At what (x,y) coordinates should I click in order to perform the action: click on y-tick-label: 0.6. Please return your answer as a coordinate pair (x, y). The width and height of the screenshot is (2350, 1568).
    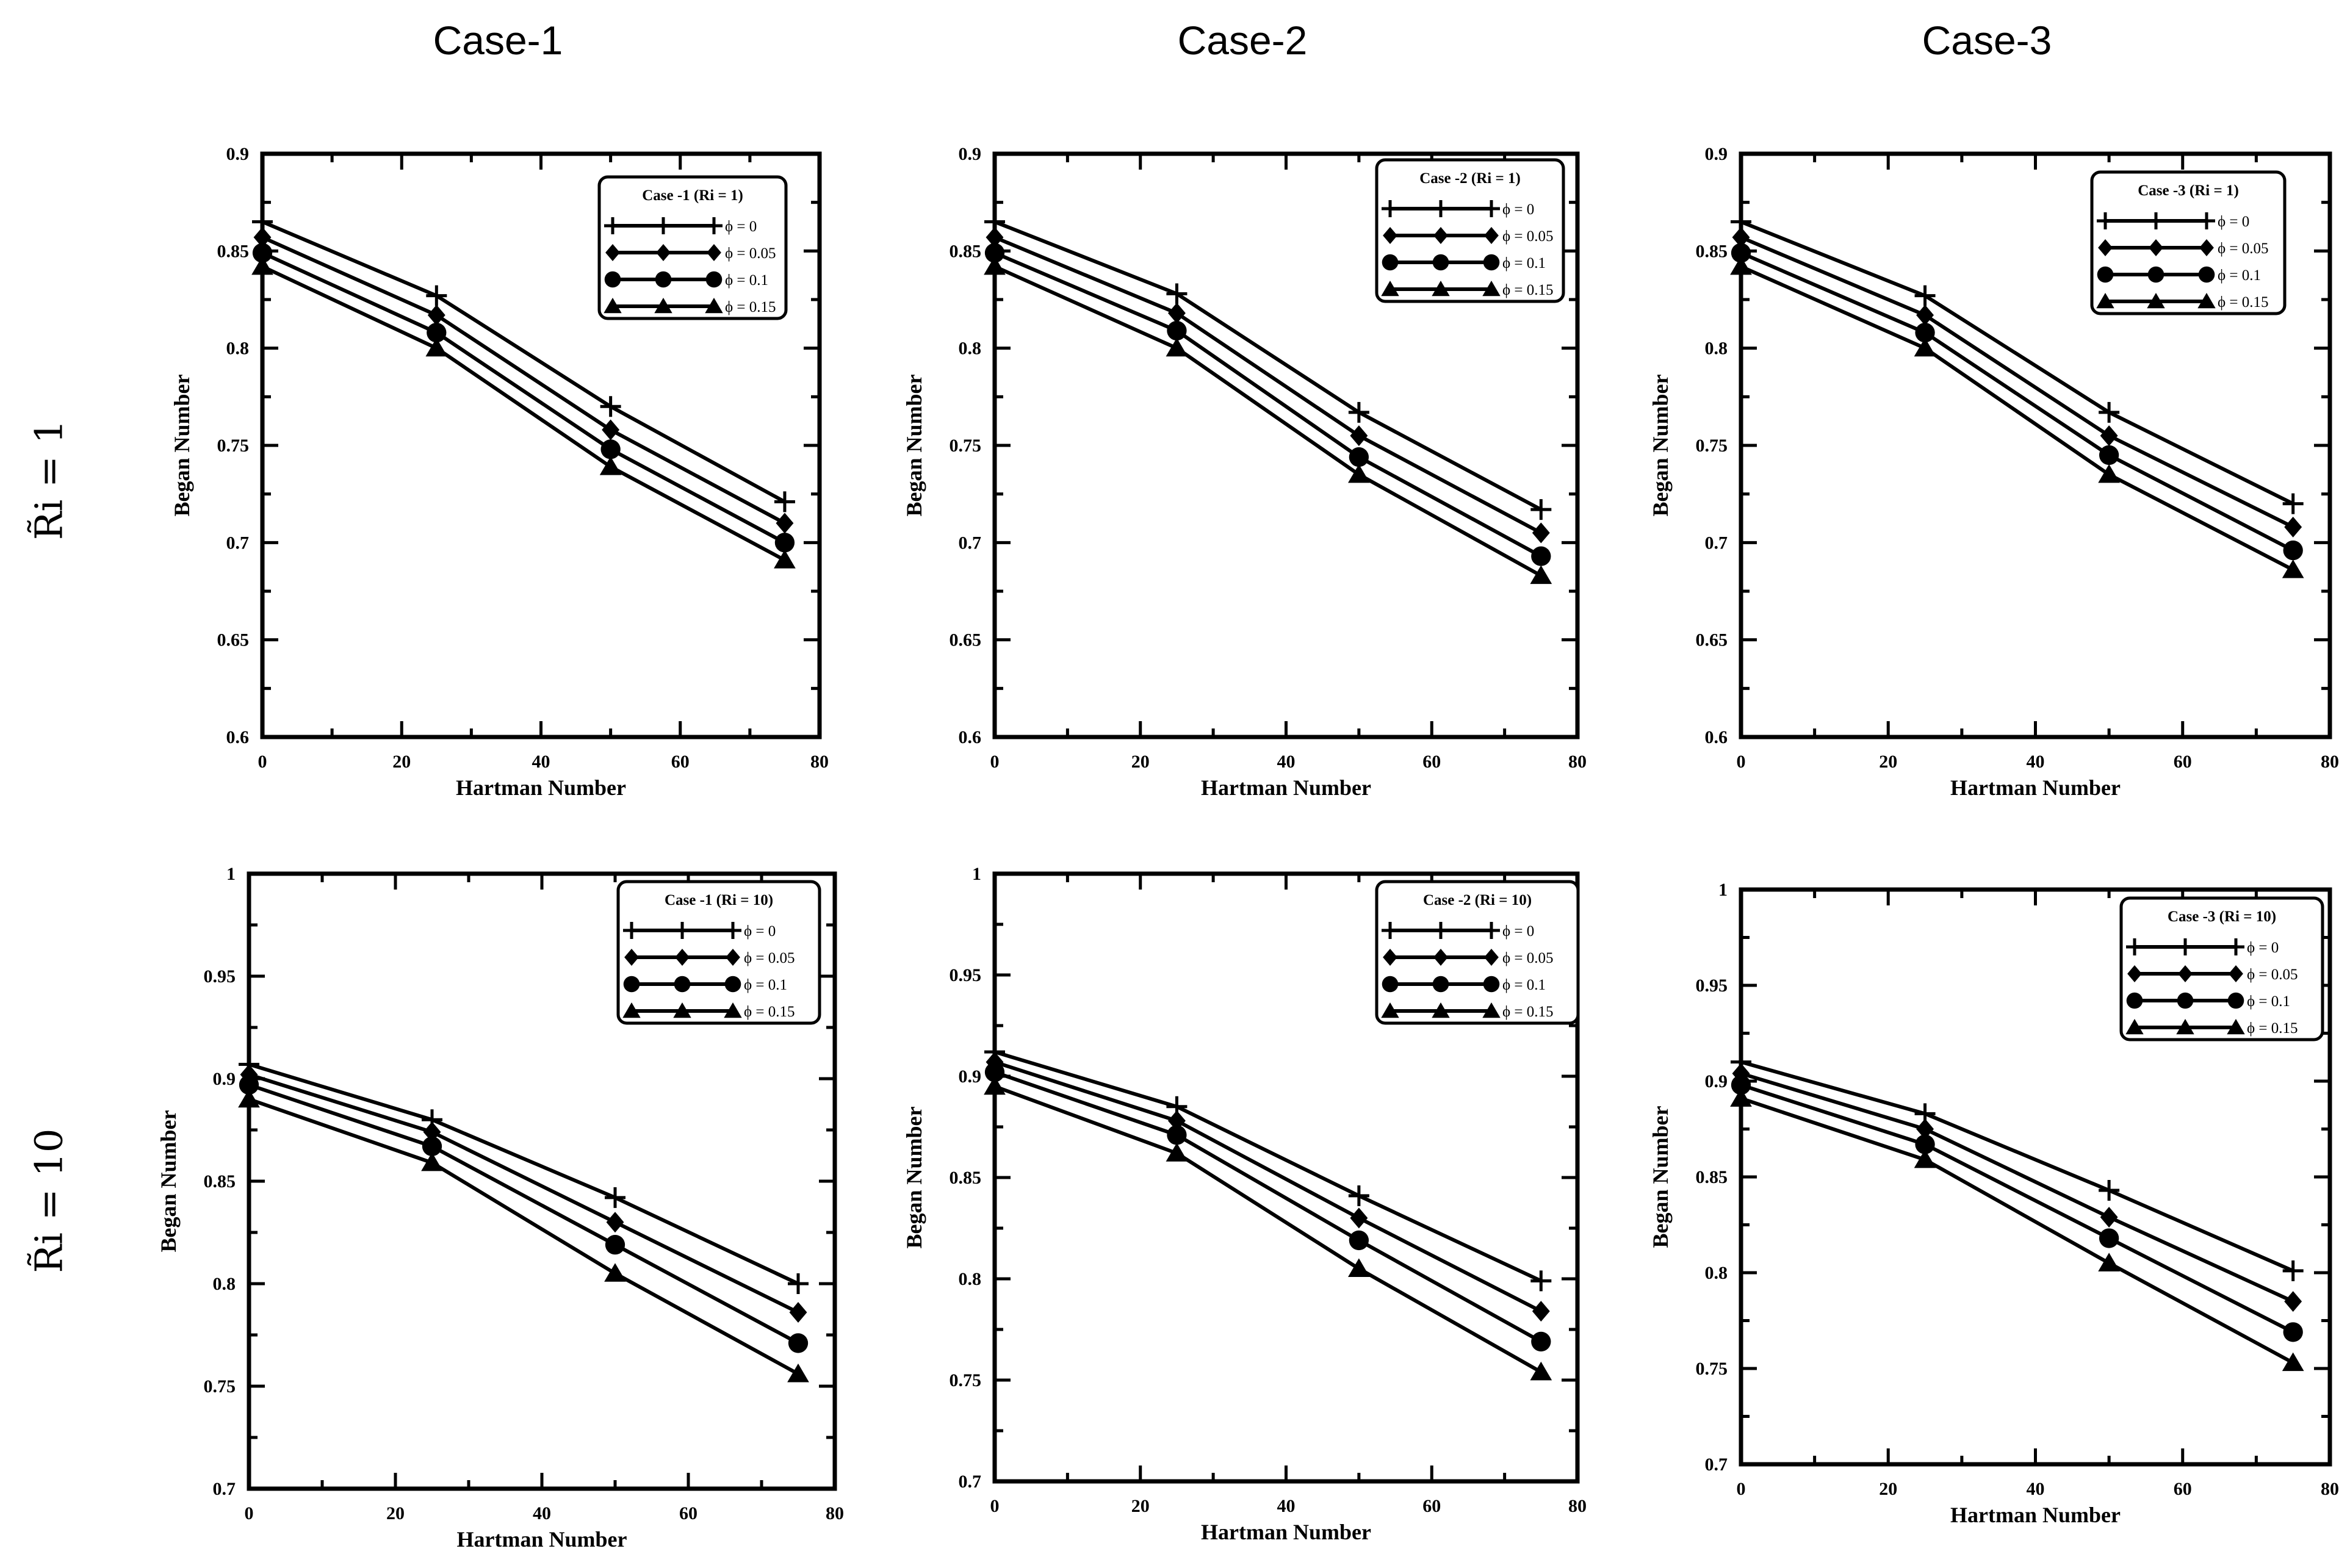
    Looking at the image, I should click on (970, 737).